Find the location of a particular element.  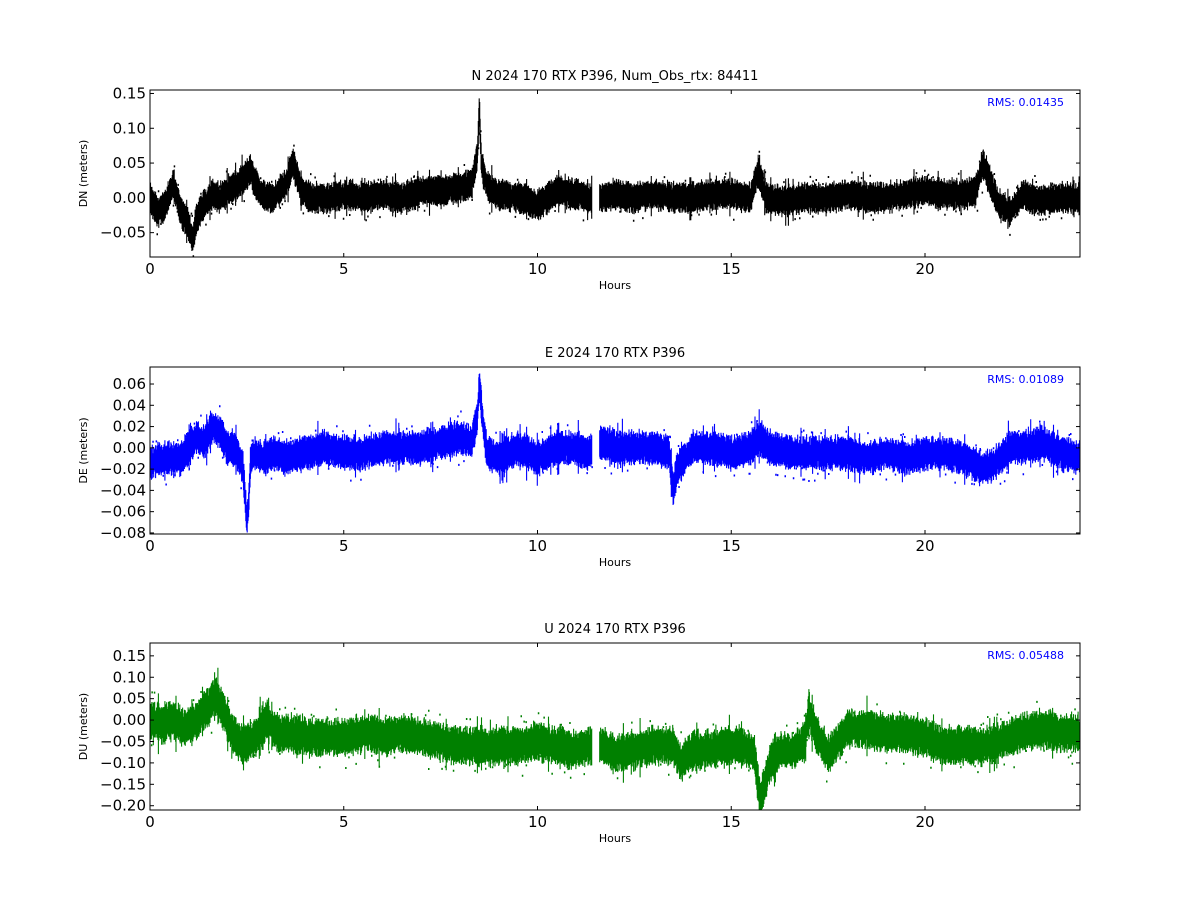

y-tick-label: −0.20 is located at coordinates (123, 806).